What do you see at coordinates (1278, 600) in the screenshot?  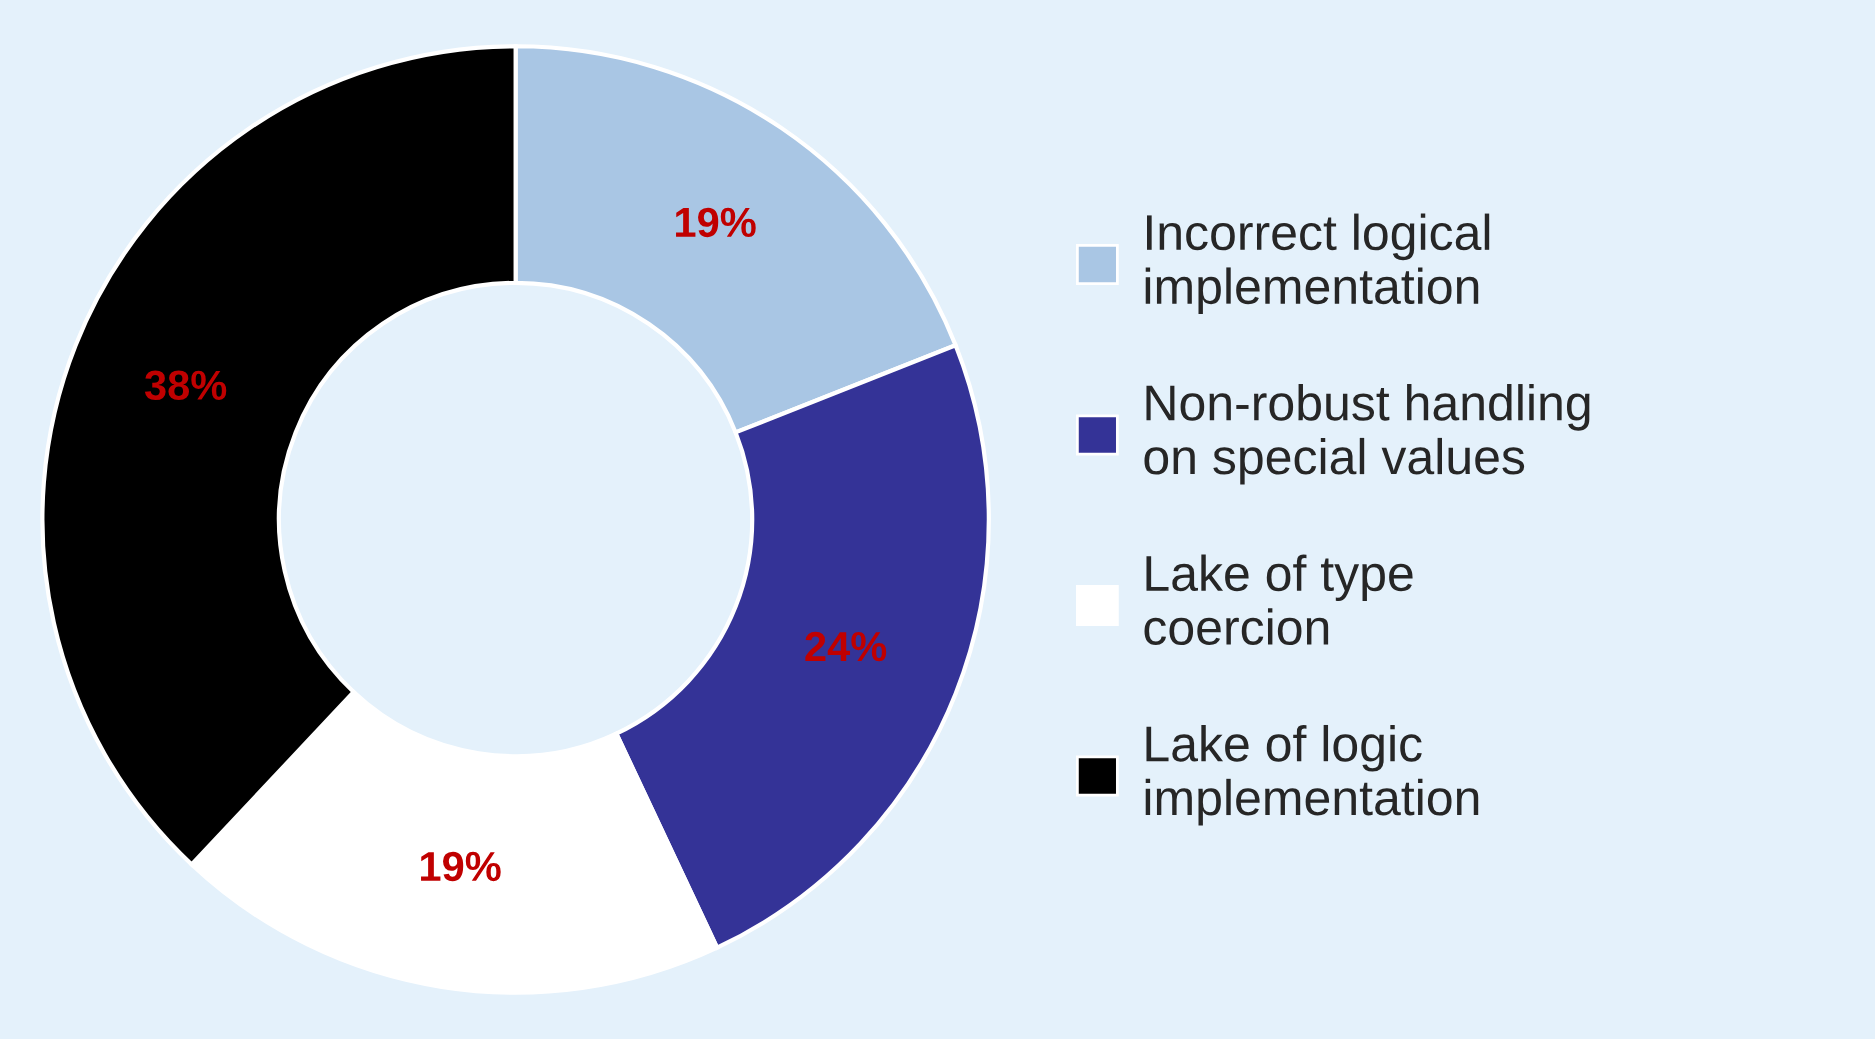 I see `legend-label: Lake of type coercion` at bounding box center [1278, 600].